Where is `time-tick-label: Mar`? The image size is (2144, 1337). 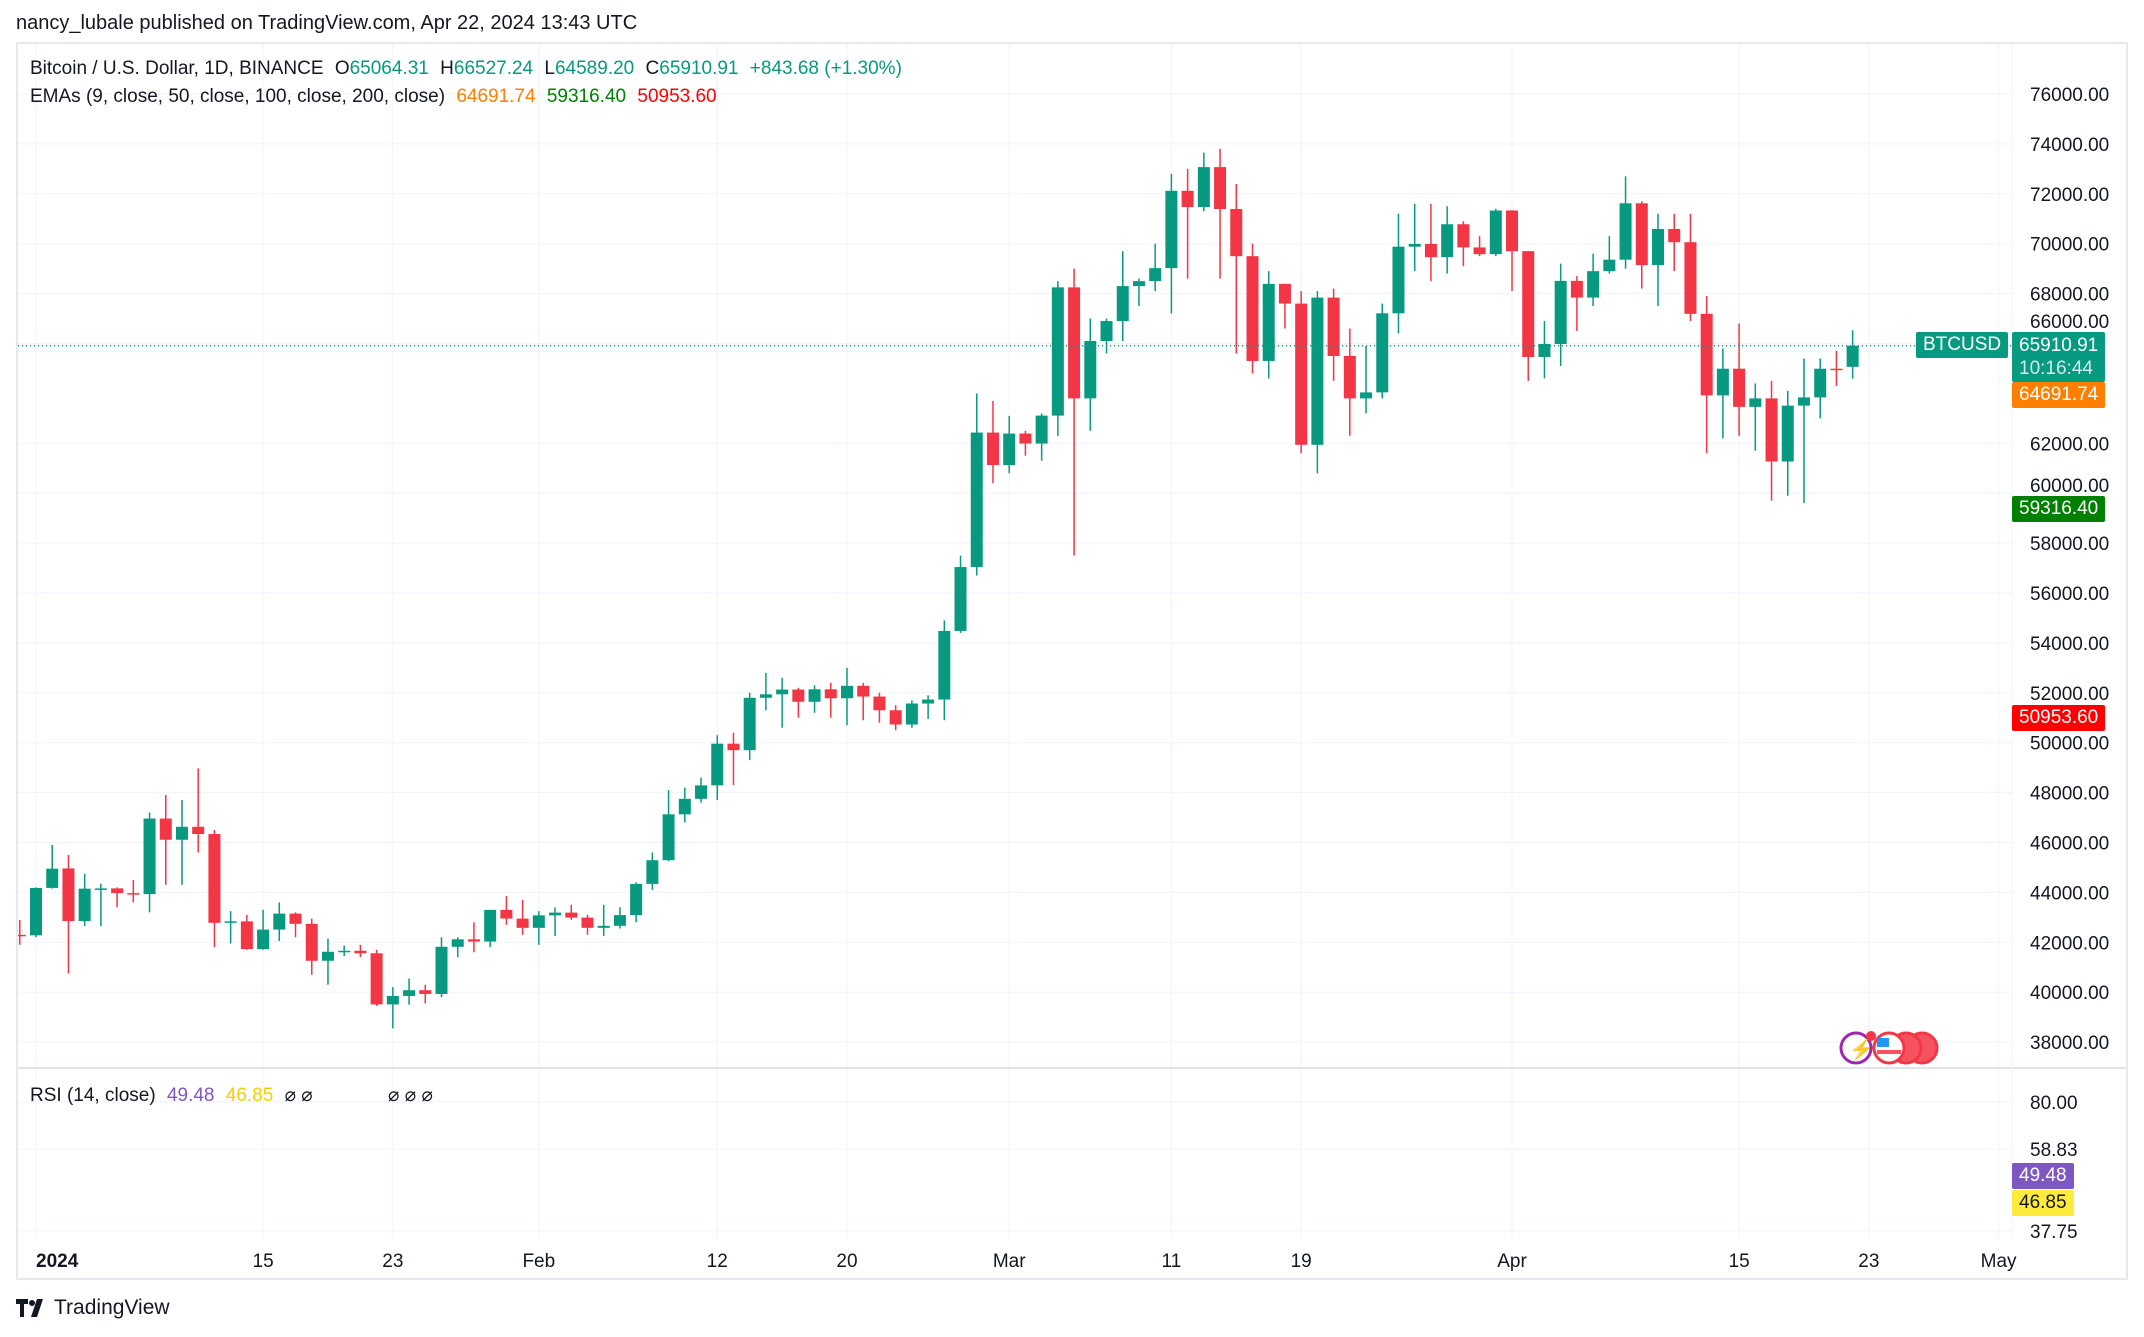 time-tick-label: Mar is located at coordinates (1009, 1261).